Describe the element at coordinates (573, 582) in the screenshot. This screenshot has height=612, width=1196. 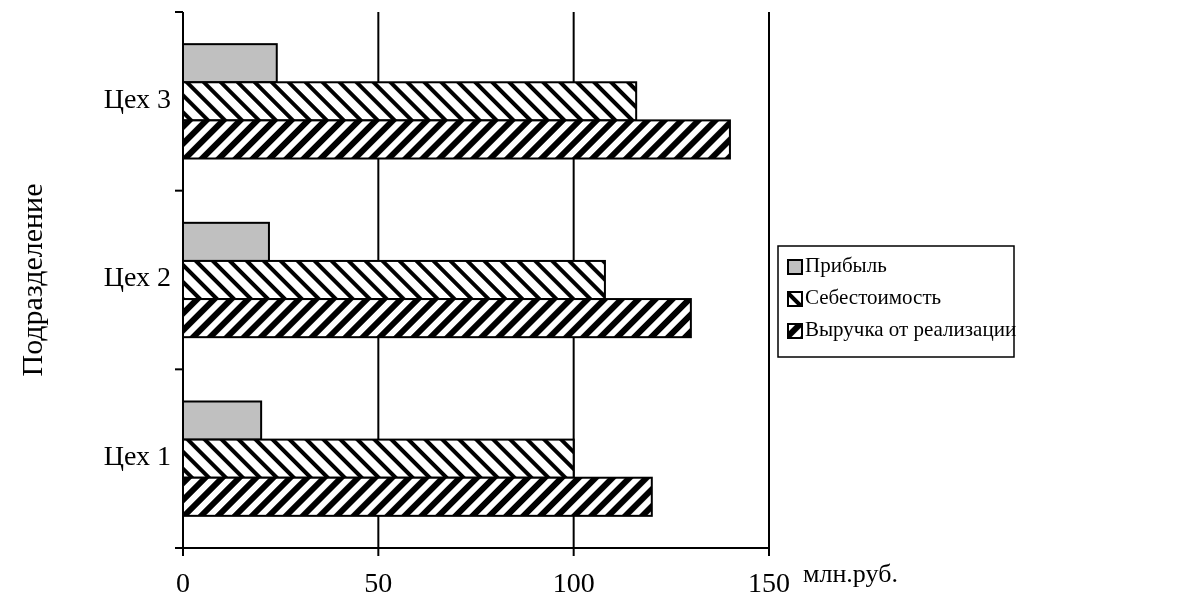
I see `x-tick-label: 100` at that location.